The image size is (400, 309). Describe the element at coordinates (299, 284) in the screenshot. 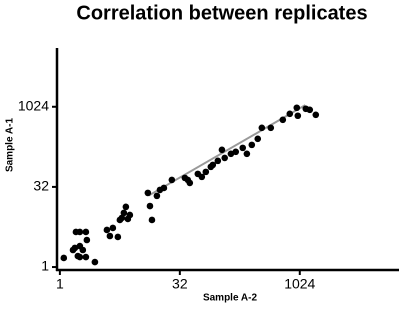

I see `x-tick-label: 1024` at that location.